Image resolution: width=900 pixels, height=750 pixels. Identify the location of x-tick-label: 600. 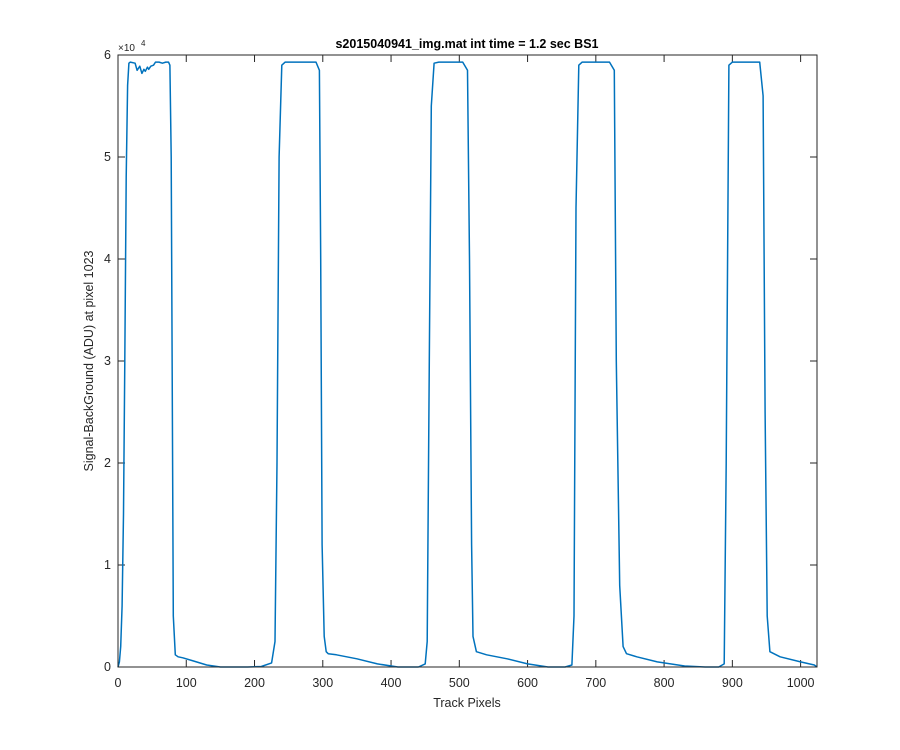
(527, 683).